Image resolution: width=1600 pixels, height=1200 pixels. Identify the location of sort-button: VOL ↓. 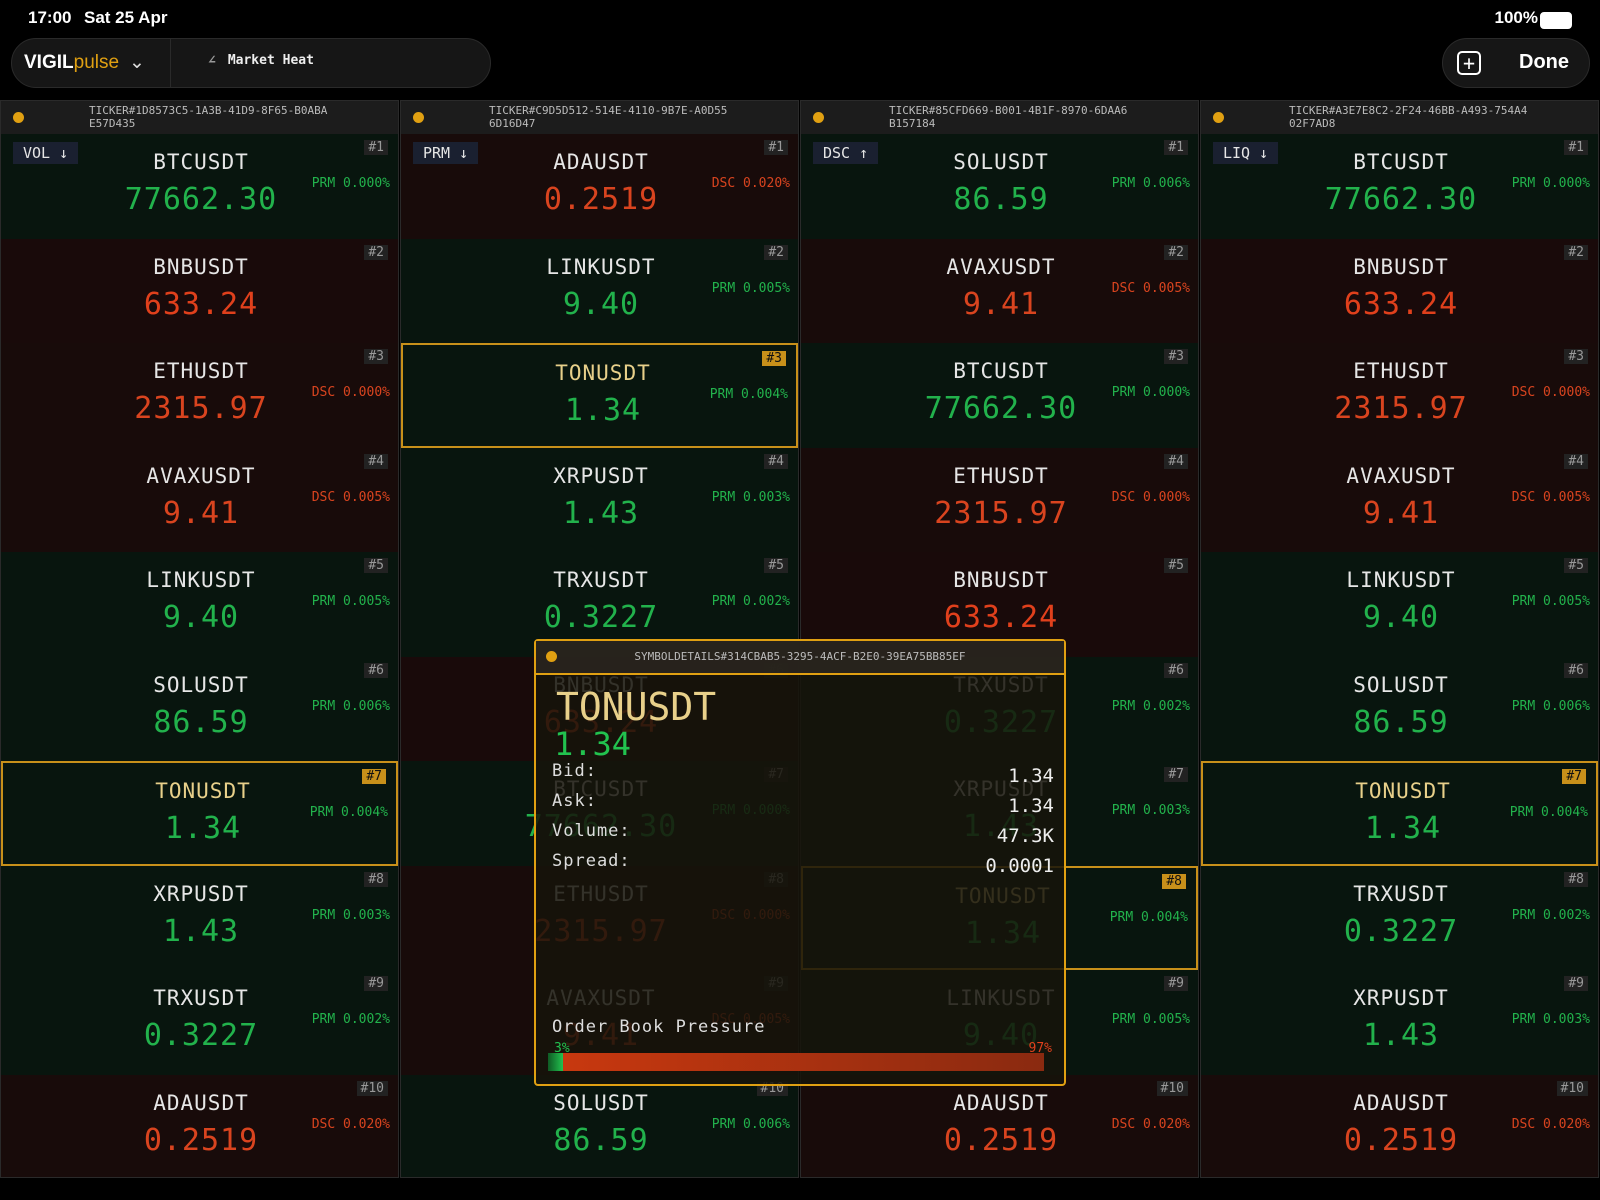
(46, 153).